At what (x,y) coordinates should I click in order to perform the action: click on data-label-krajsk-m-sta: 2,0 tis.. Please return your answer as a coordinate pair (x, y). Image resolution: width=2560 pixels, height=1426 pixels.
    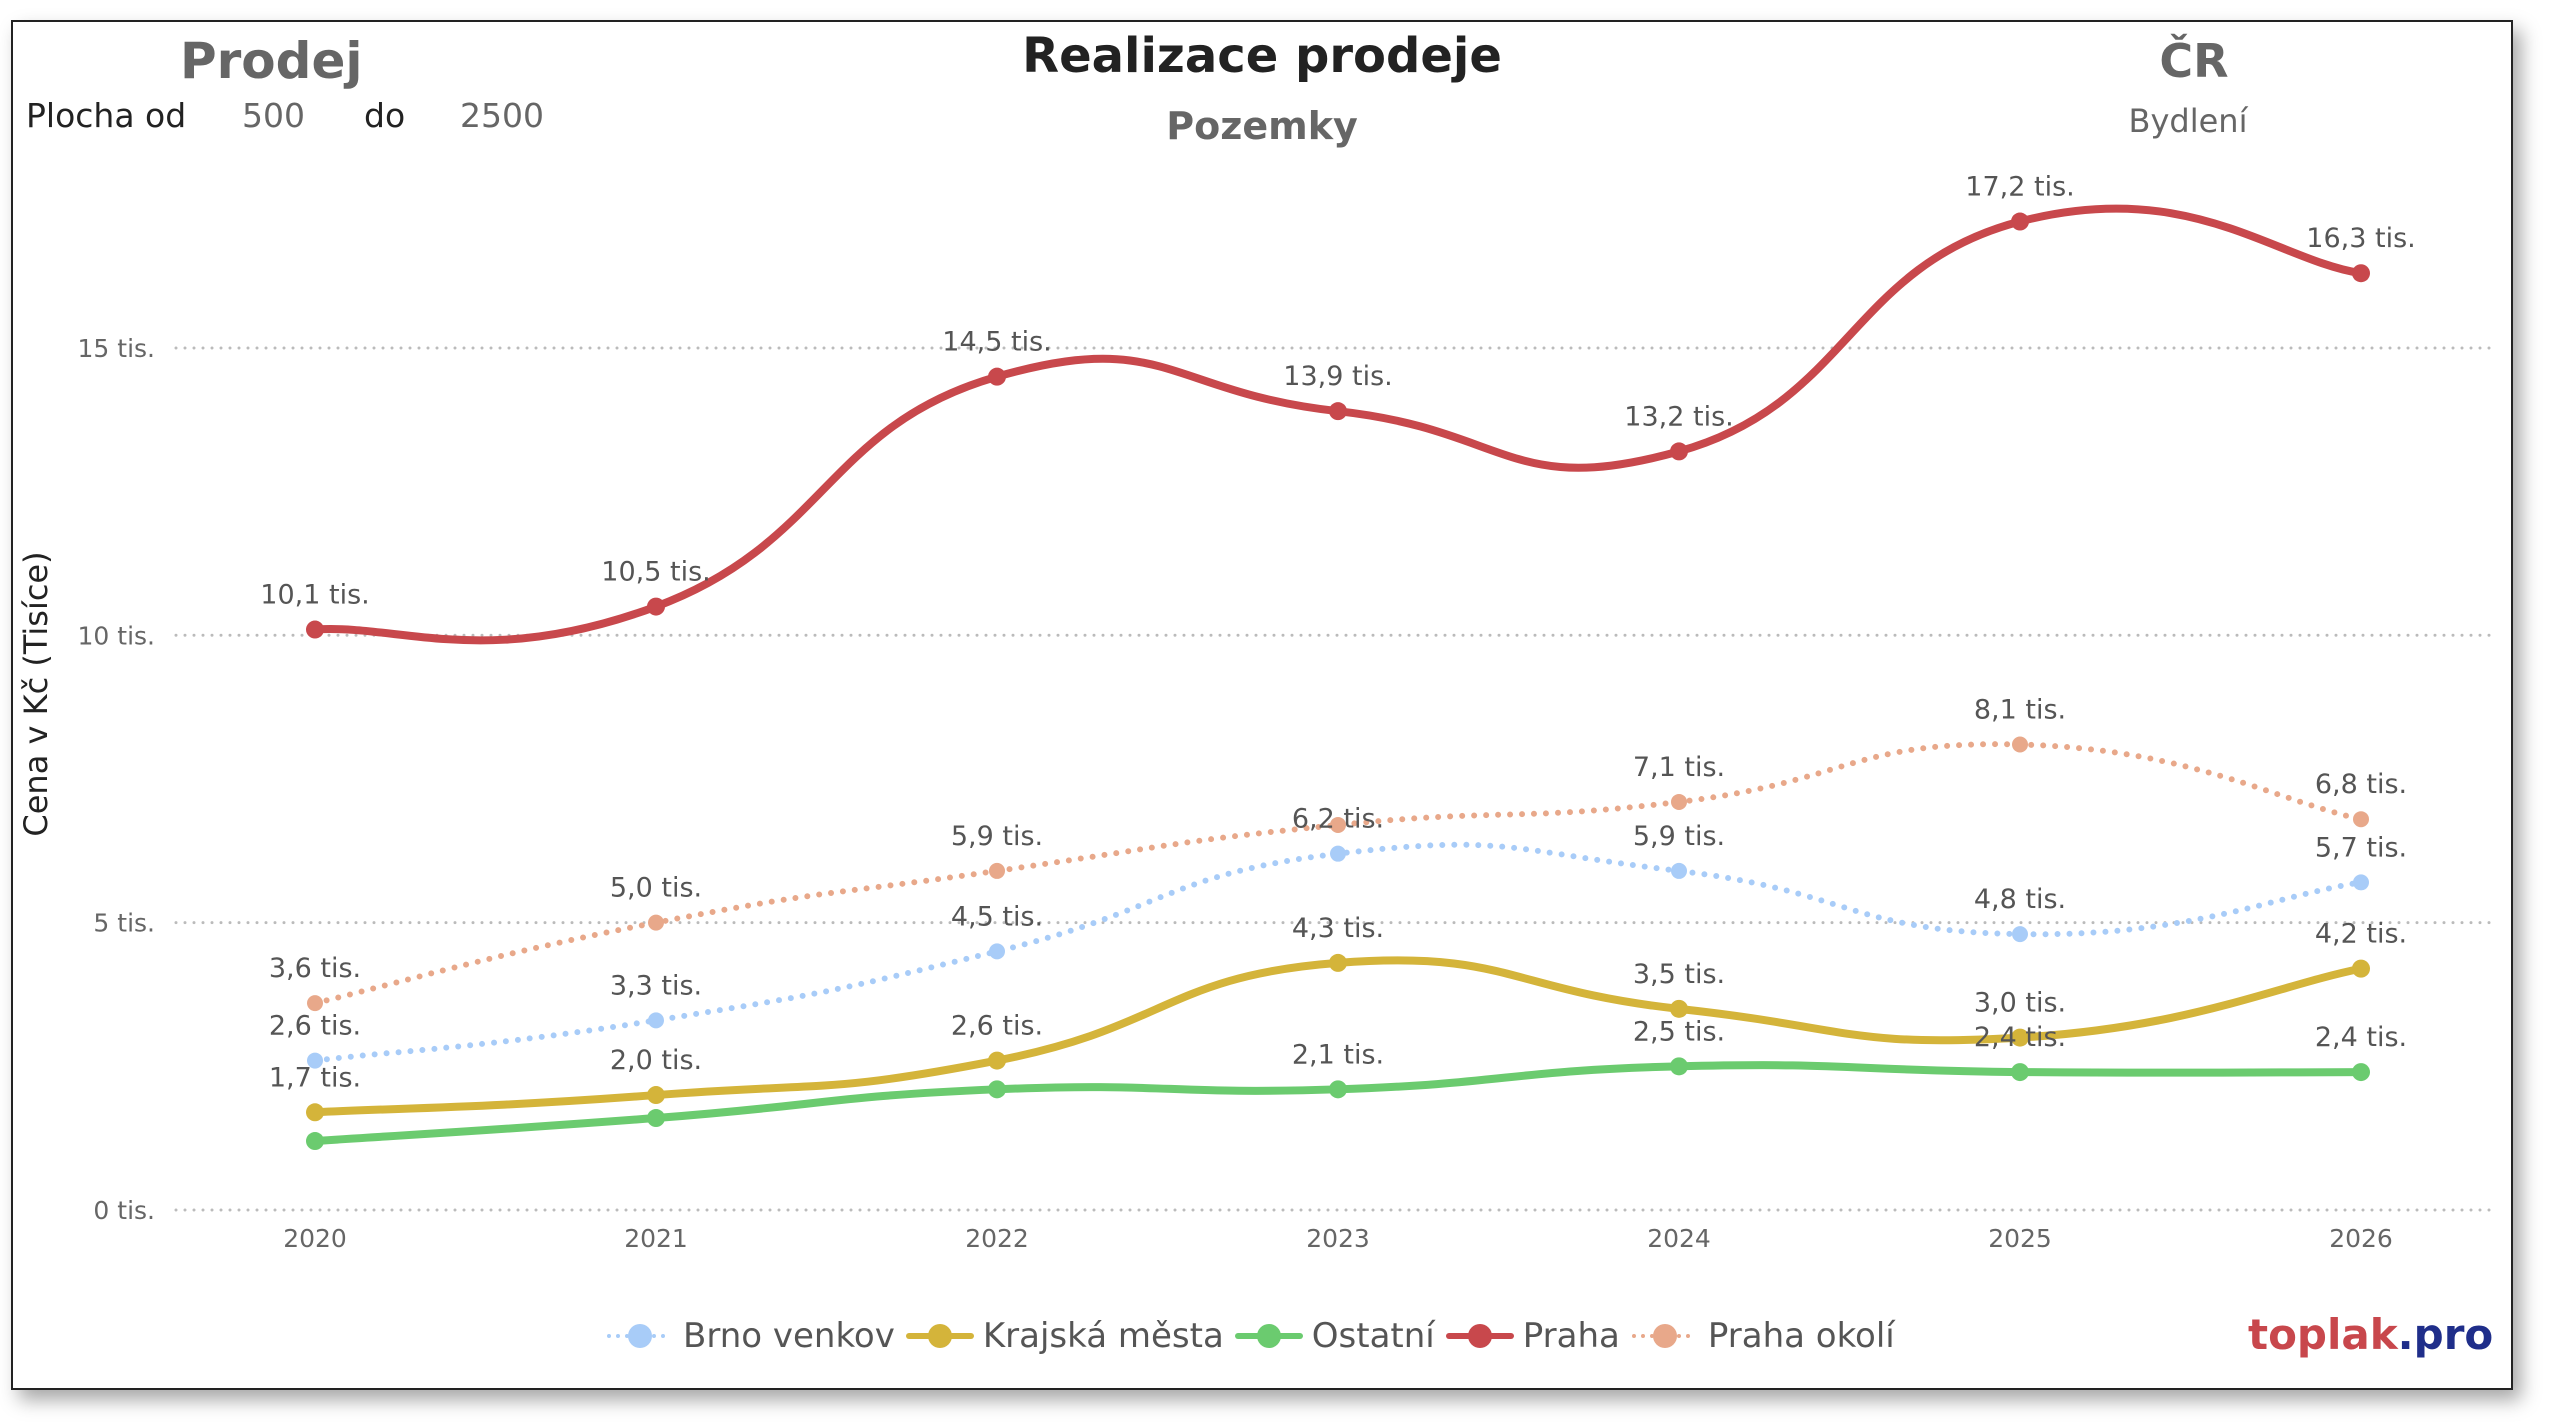
    Looking at the image, I should click on (656, 1060).